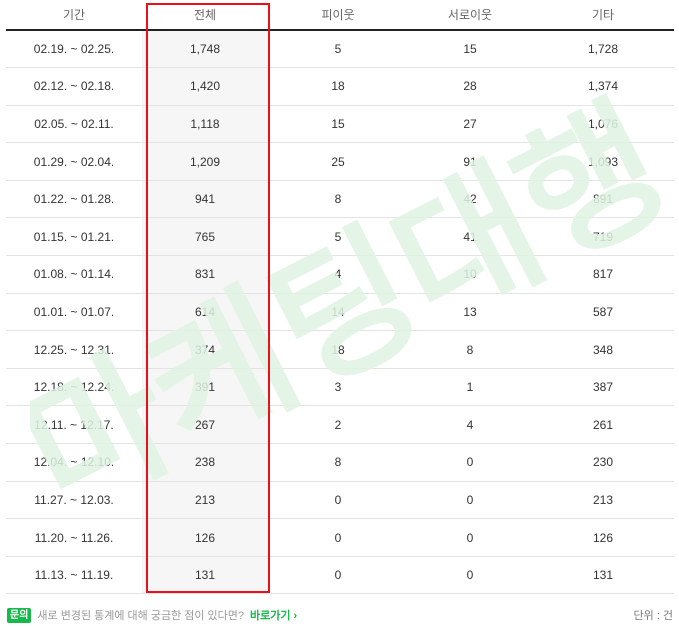 The image size is (679, 627). What do you see at coordinates (603, 312) in the screenshot?
I see `cell-other: 587` at bounding box center [603, 312].